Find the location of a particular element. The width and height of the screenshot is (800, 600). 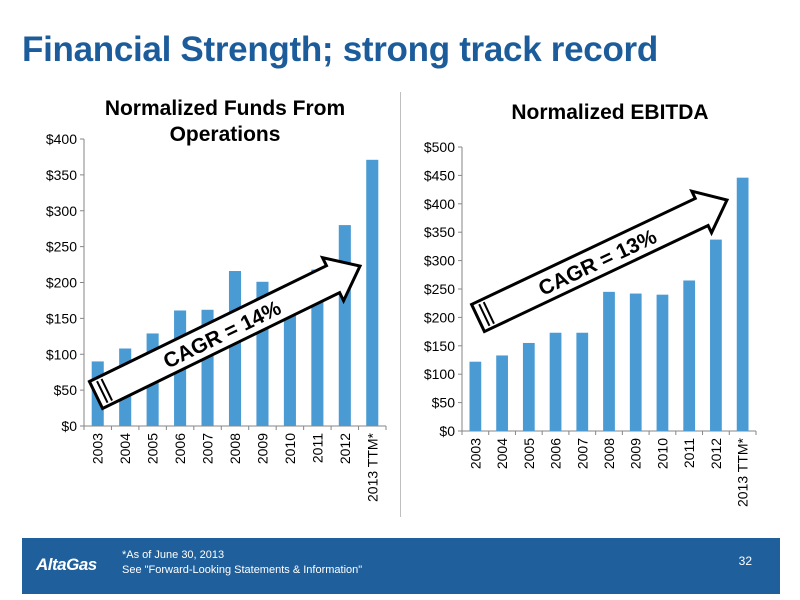

bar-2004 is located at coordinates (502, 393).